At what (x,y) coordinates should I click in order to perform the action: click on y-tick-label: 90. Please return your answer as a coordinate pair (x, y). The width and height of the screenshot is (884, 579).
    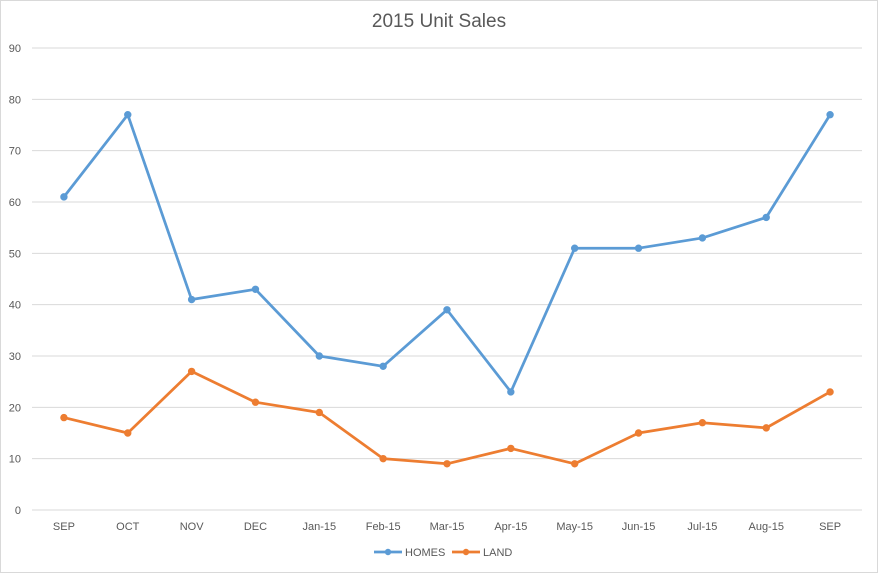
    Looking at the image, I should click on (15, 49).